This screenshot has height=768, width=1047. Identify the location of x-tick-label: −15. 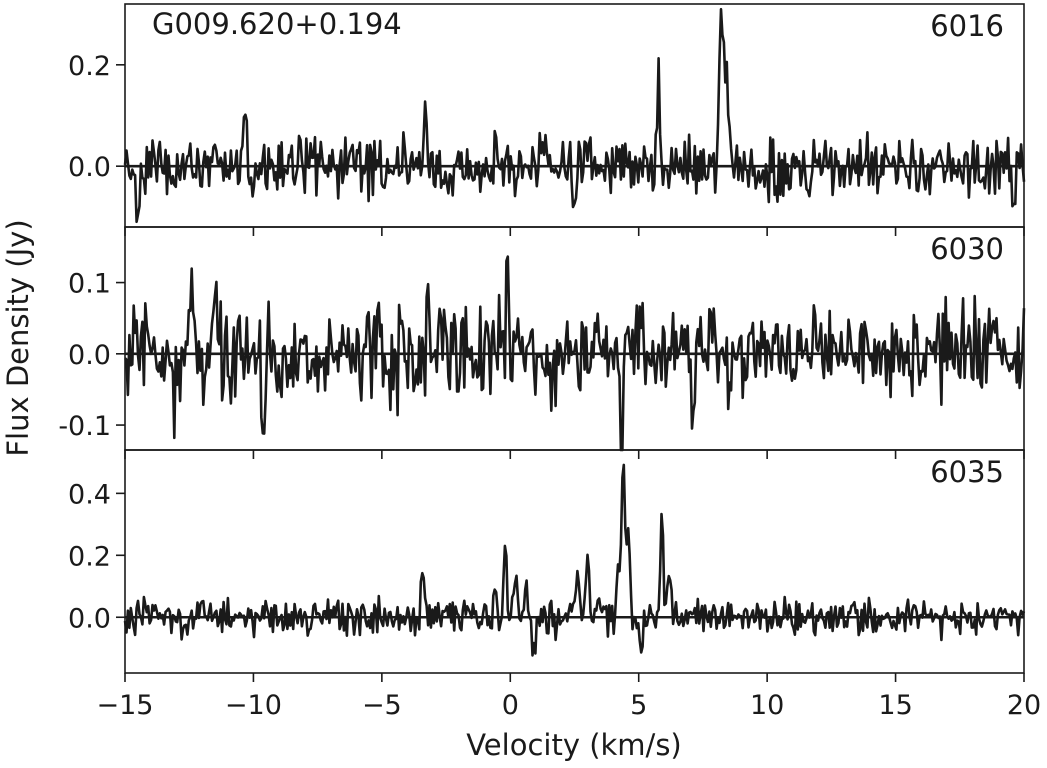
(125, 705).